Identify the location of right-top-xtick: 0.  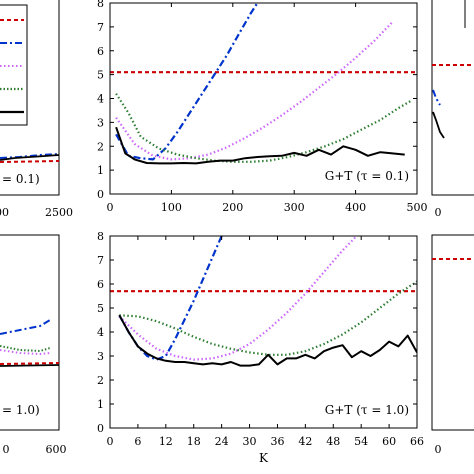
(438, 212).